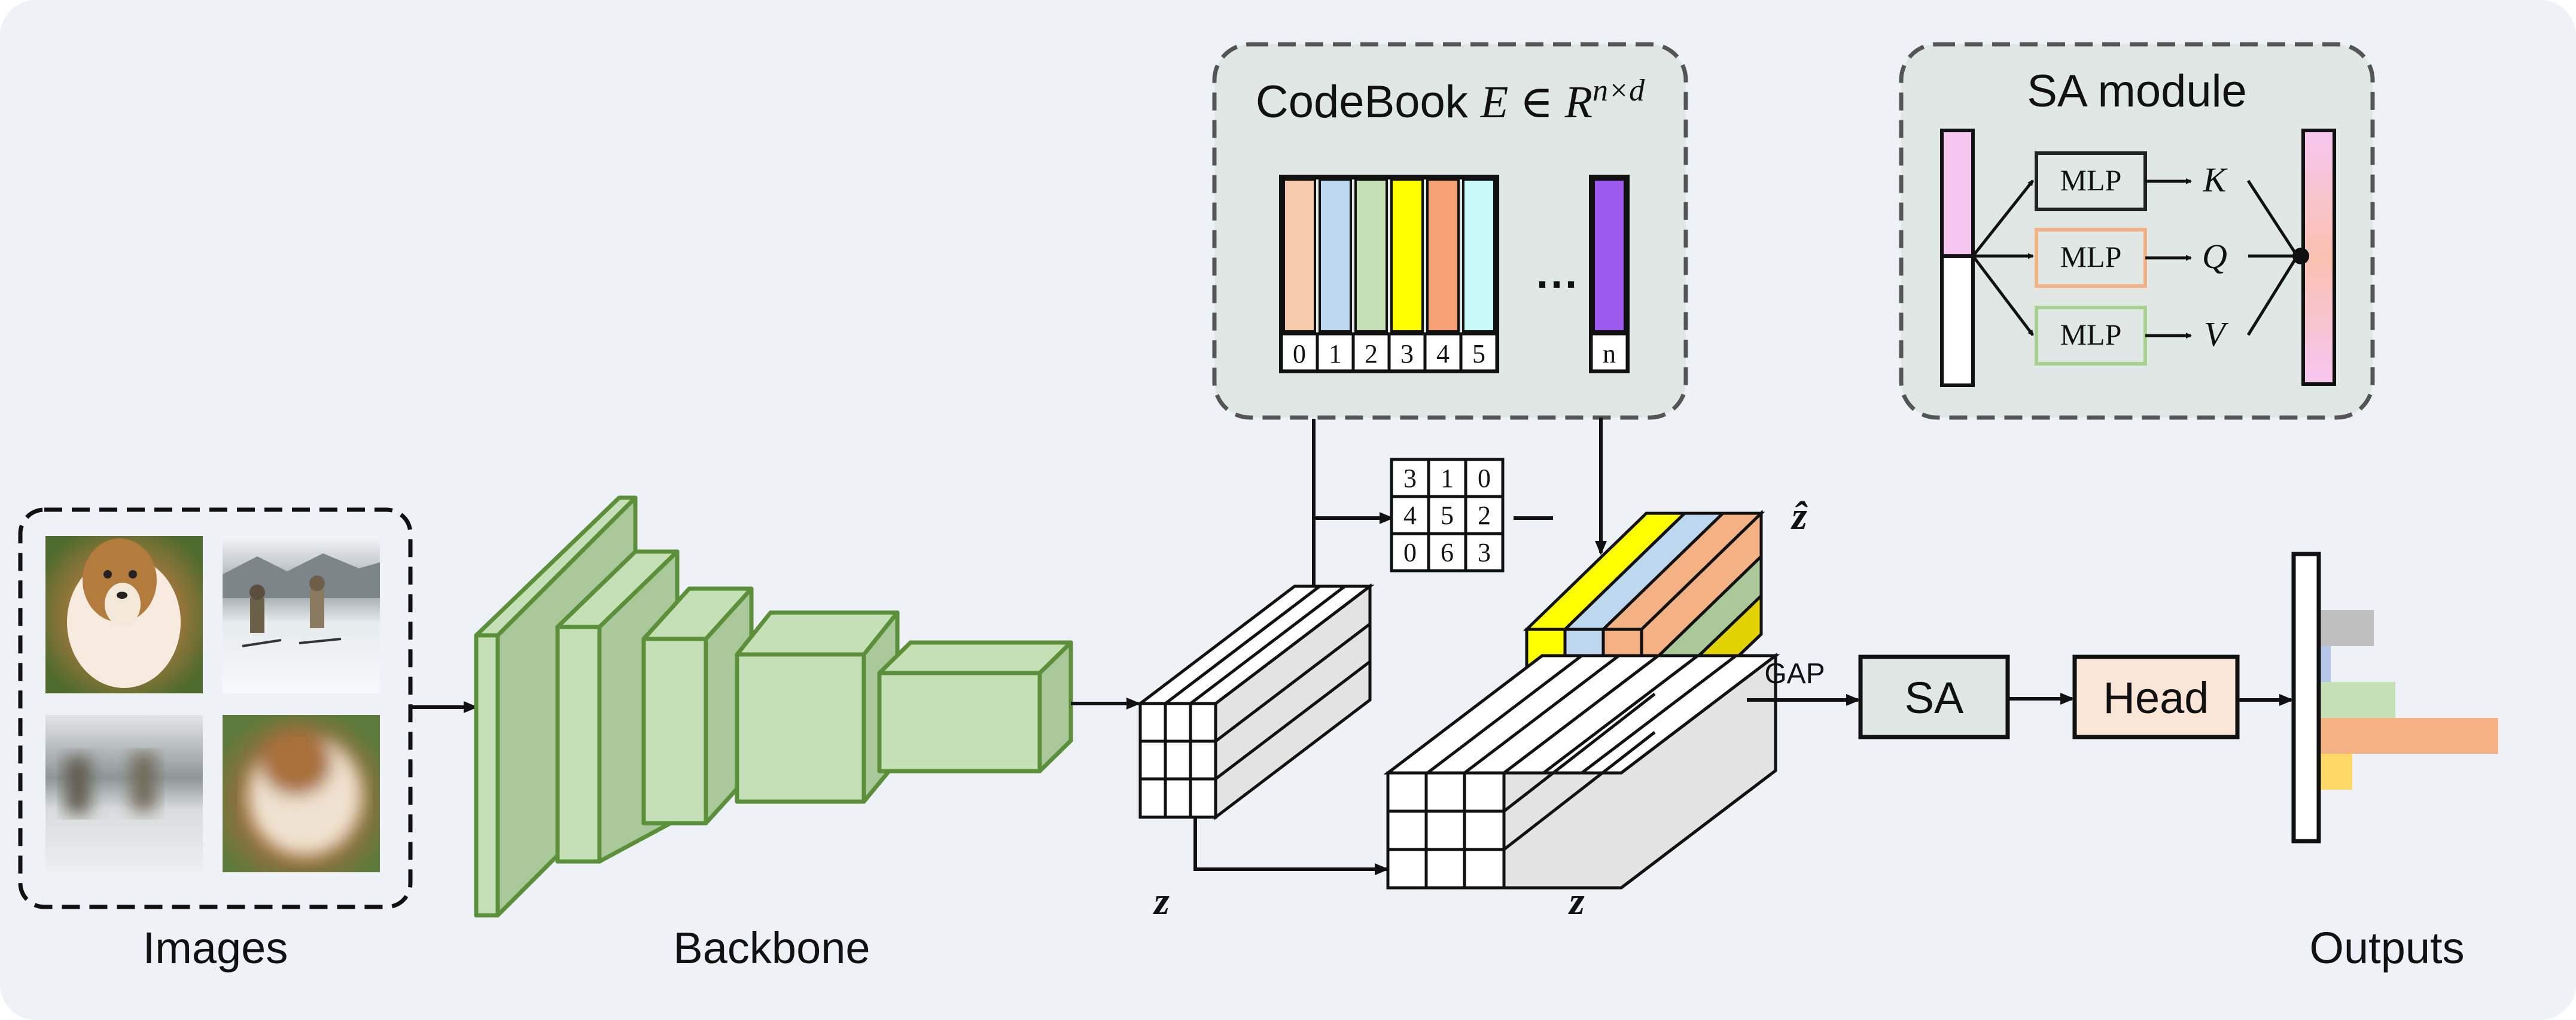 This screenshot has height=1020, width=2576. I want to click on svg-text: 2, so click(1484, 515).